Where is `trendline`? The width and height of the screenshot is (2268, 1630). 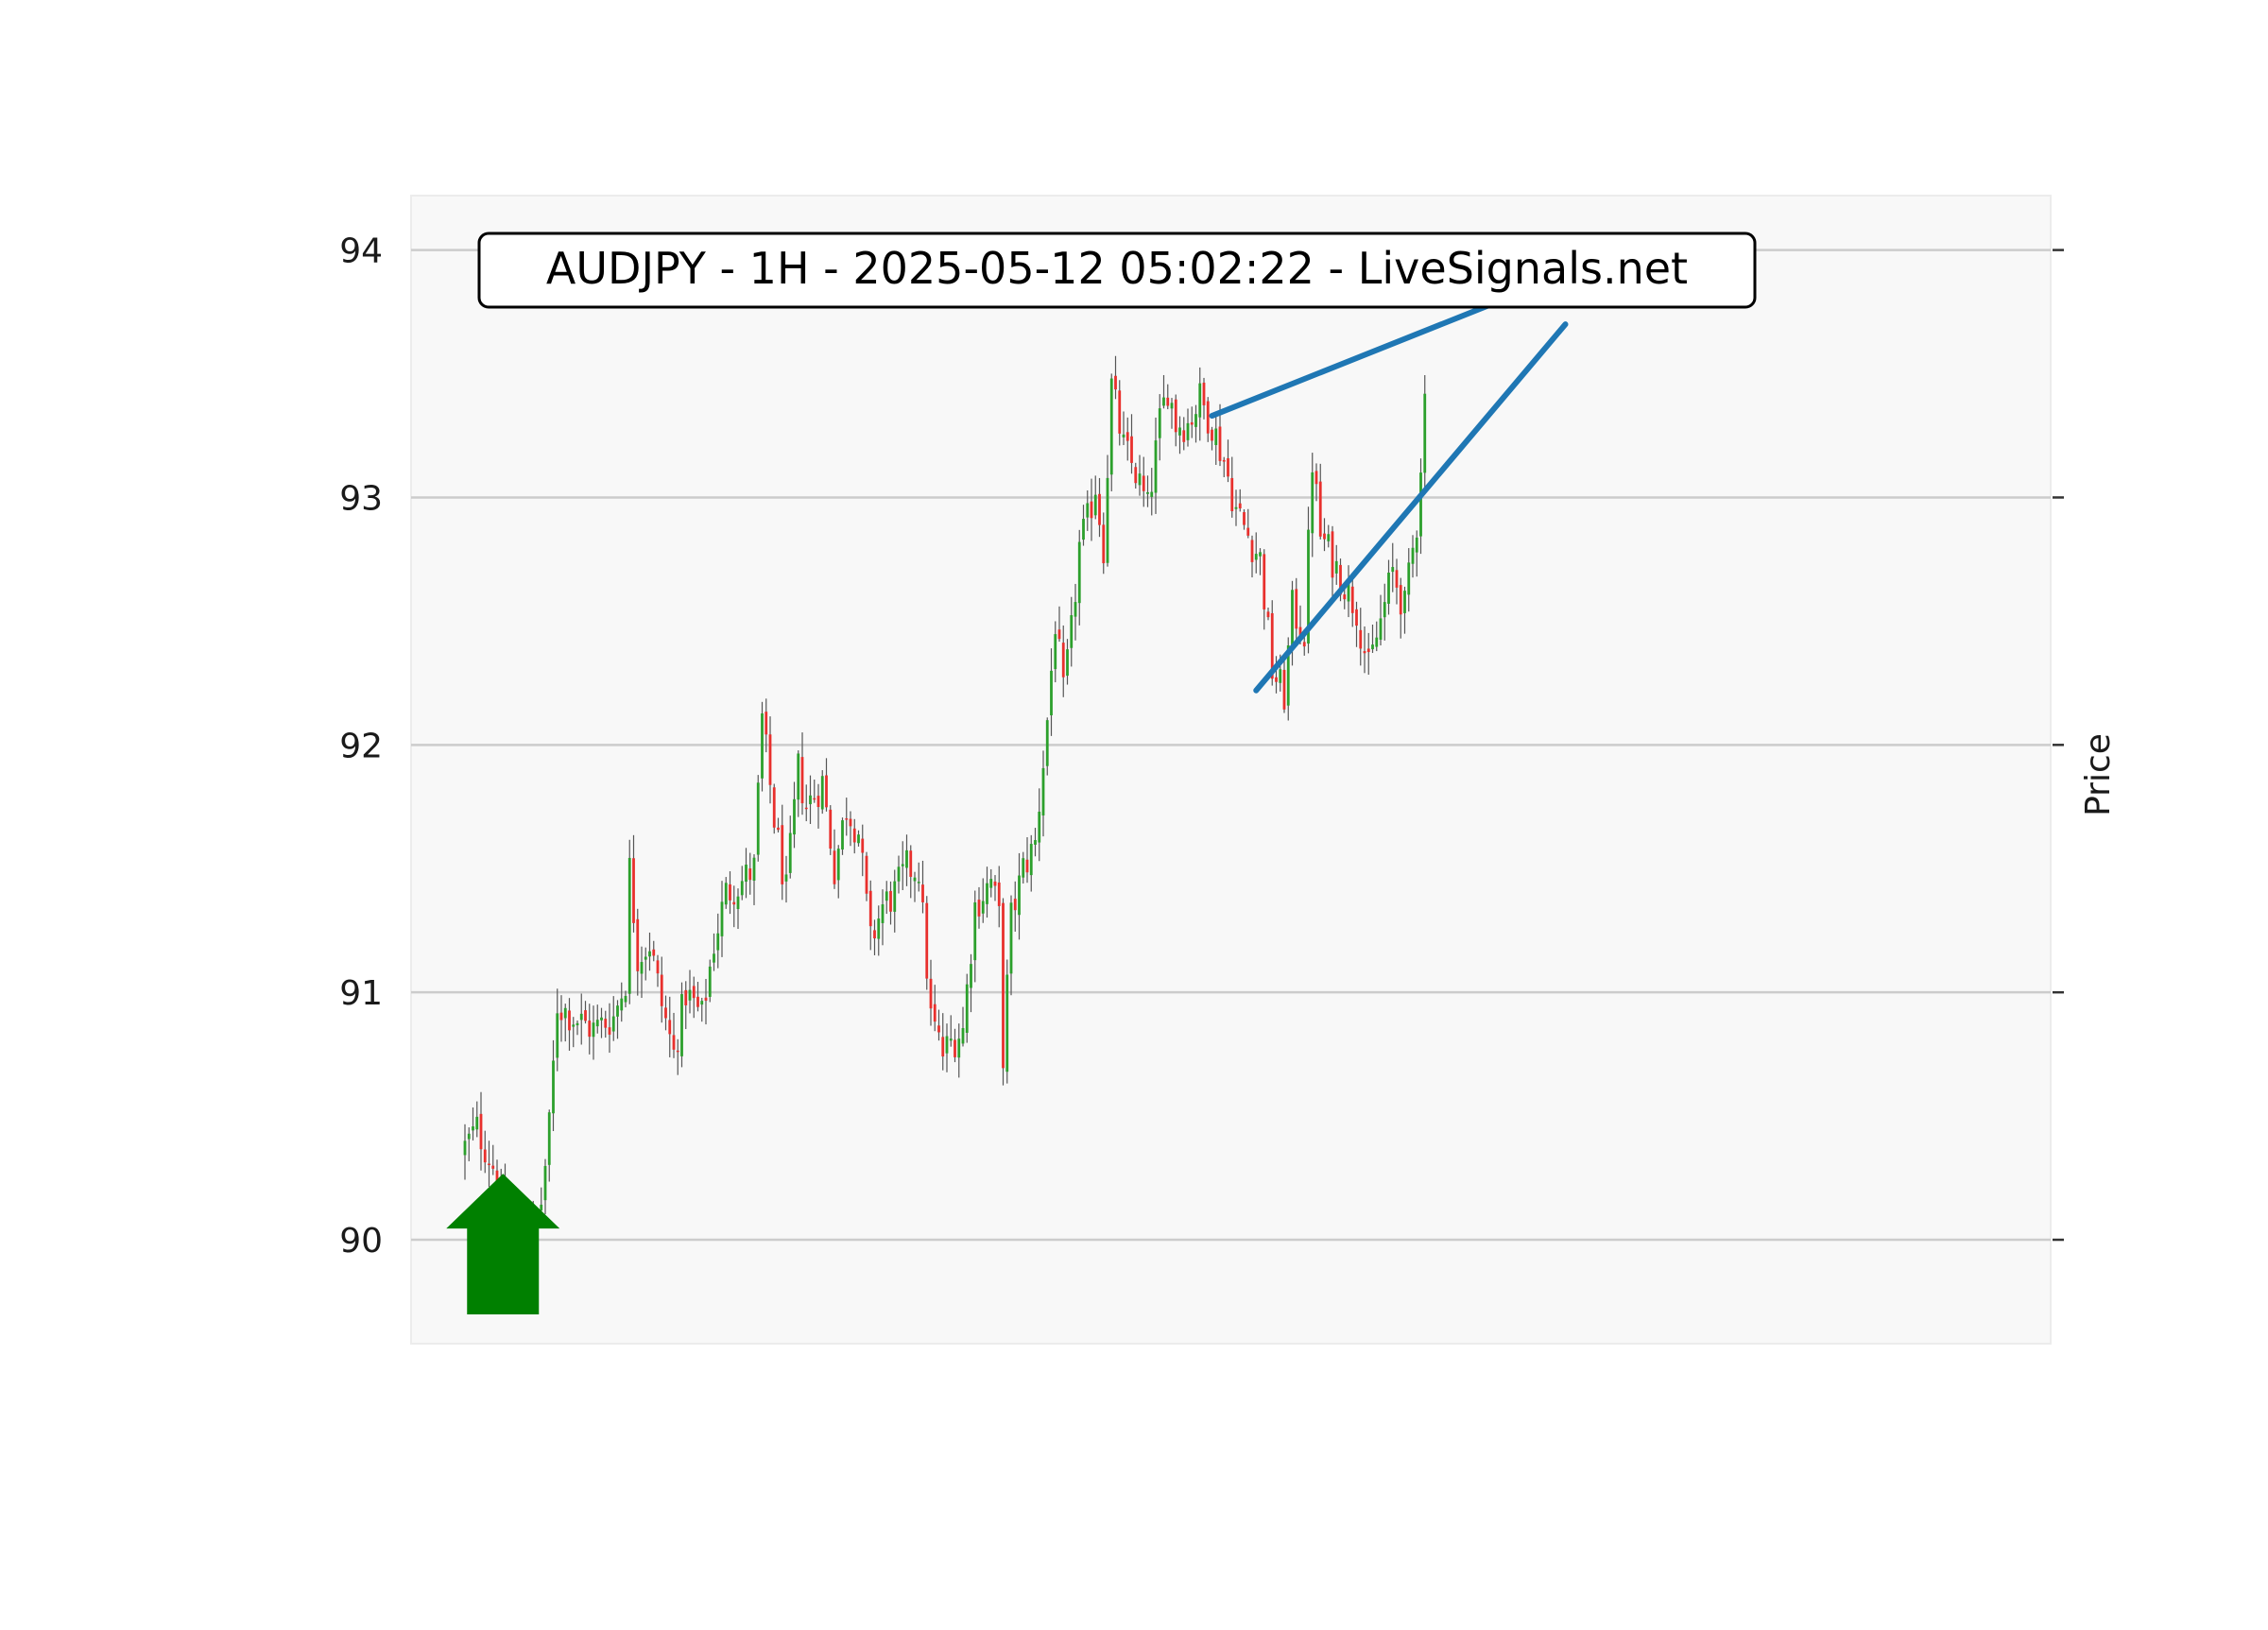 trendline is located at coordinates (1411, 508).